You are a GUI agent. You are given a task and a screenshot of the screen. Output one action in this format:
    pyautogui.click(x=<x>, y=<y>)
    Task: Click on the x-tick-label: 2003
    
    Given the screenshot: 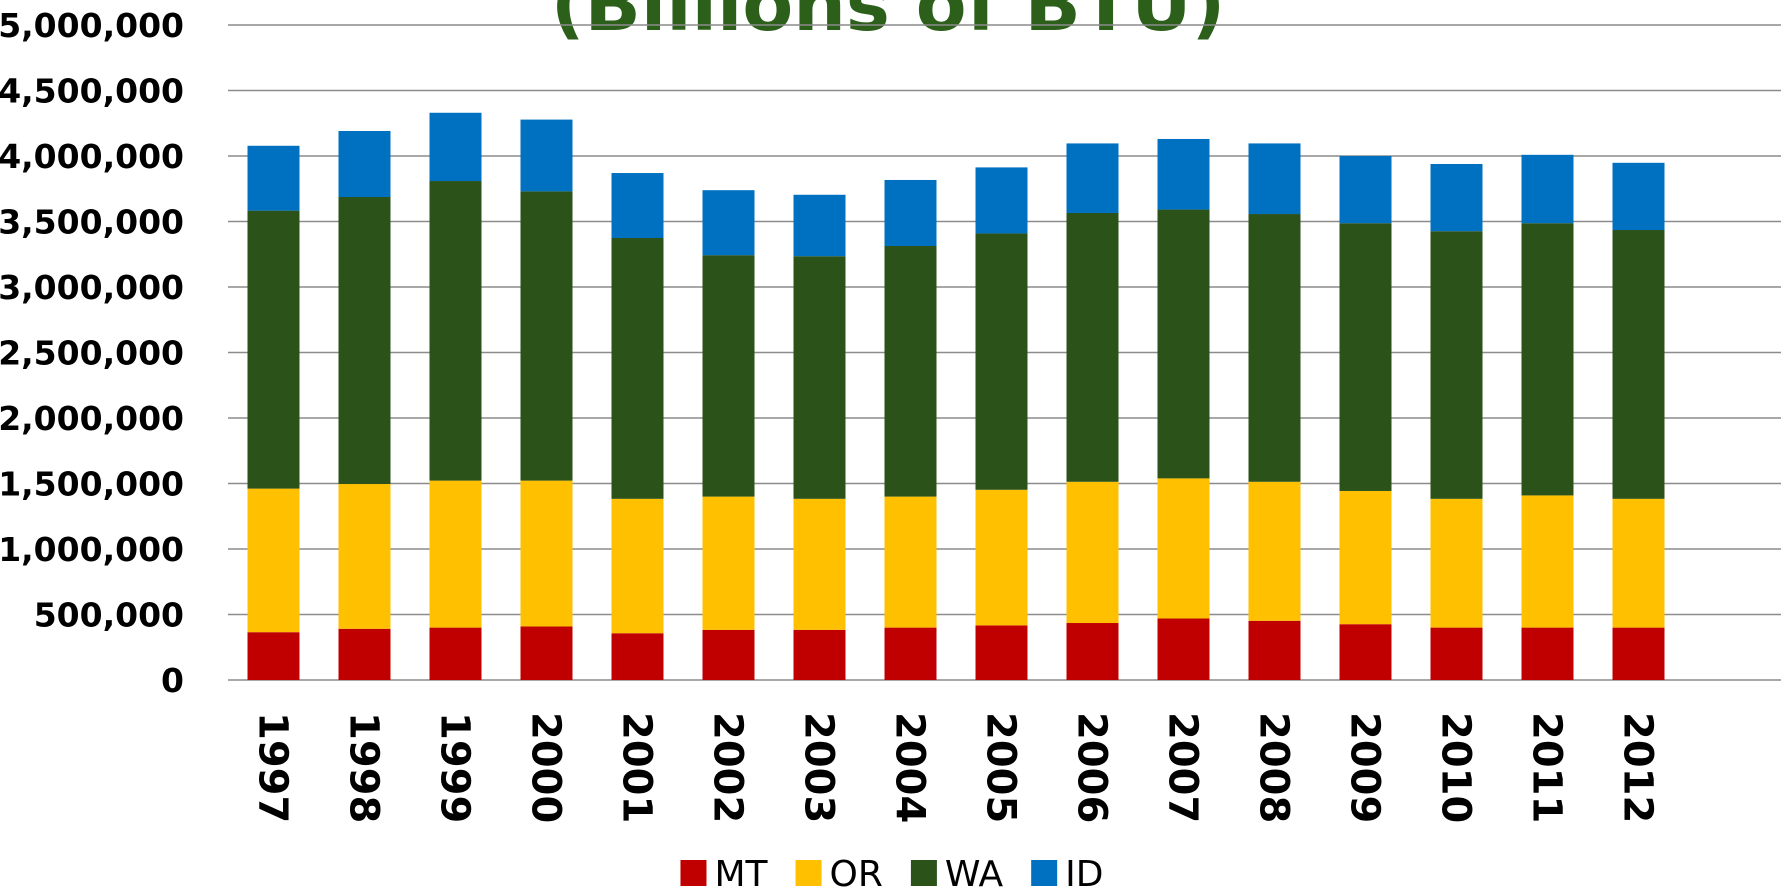 What is the action you would take?
    pyautogui.click(x=819, y=767)
    